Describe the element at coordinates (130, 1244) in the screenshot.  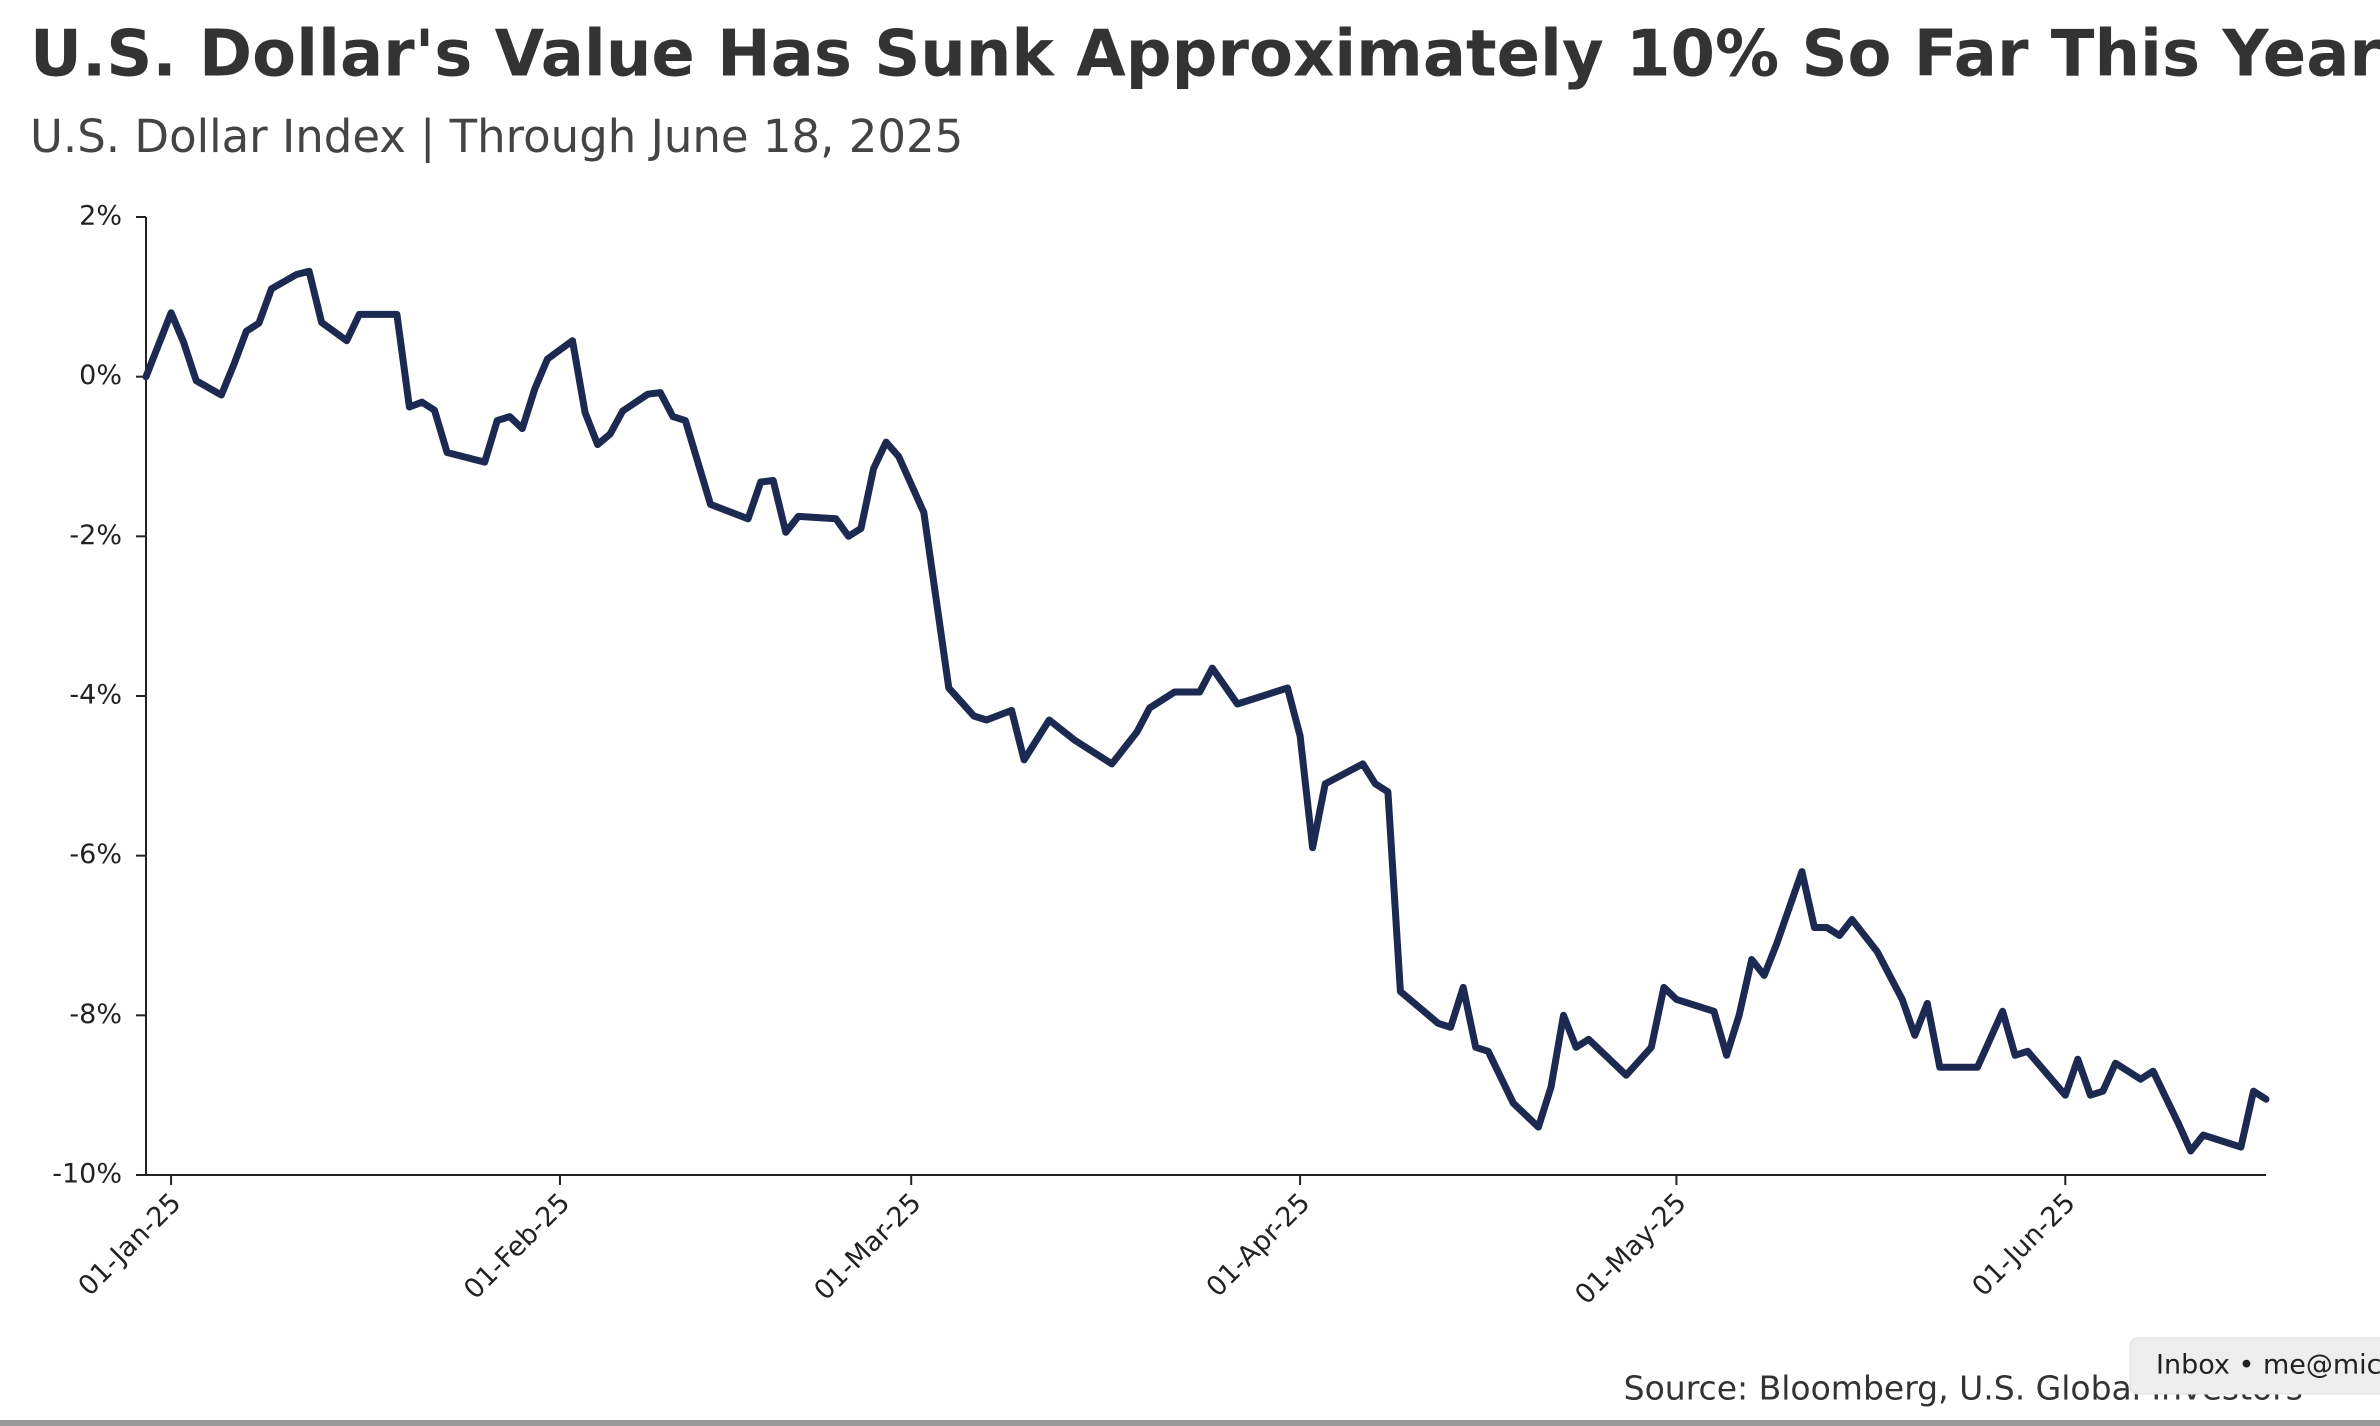
I see `x-tick-label: 01-Jan-25` at that location.